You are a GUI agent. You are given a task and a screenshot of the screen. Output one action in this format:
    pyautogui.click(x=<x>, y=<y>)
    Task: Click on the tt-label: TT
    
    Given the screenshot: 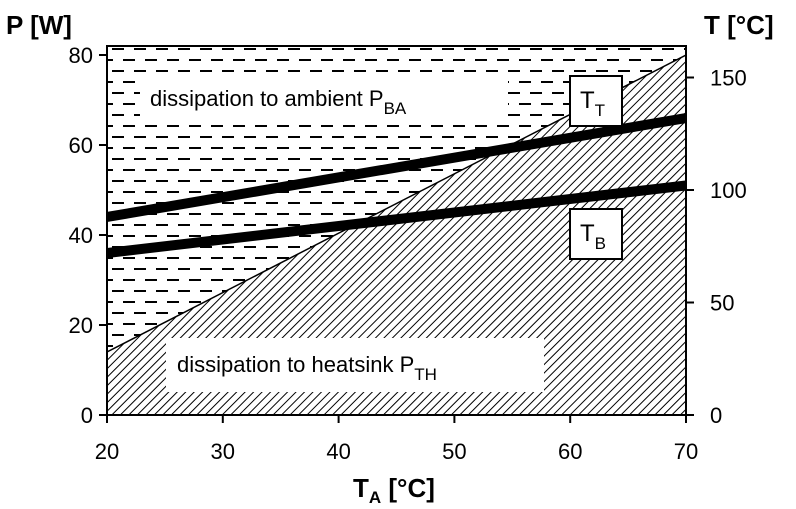 What is the action you would take?
    pyautogui.click(x=592, y=103)
    